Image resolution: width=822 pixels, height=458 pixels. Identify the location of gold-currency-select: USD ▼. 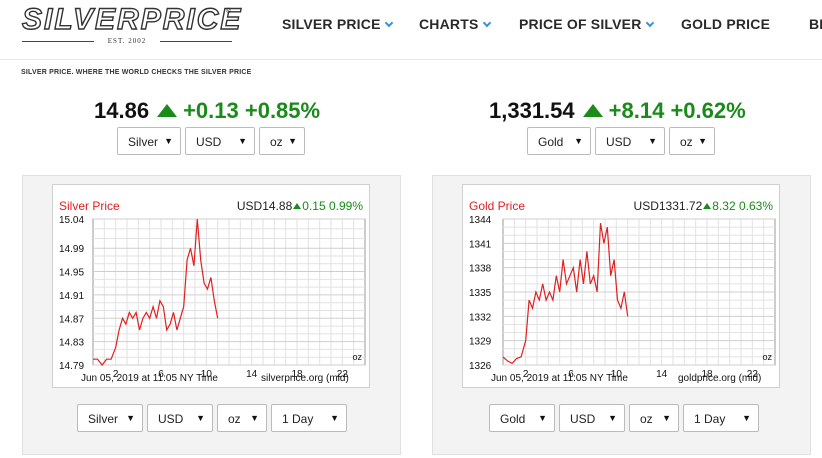
(630, 141).